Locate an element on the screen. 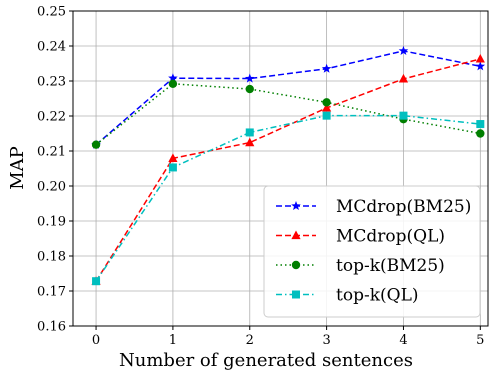  series-top-k-bm25 is located at coordinates (288, 114).